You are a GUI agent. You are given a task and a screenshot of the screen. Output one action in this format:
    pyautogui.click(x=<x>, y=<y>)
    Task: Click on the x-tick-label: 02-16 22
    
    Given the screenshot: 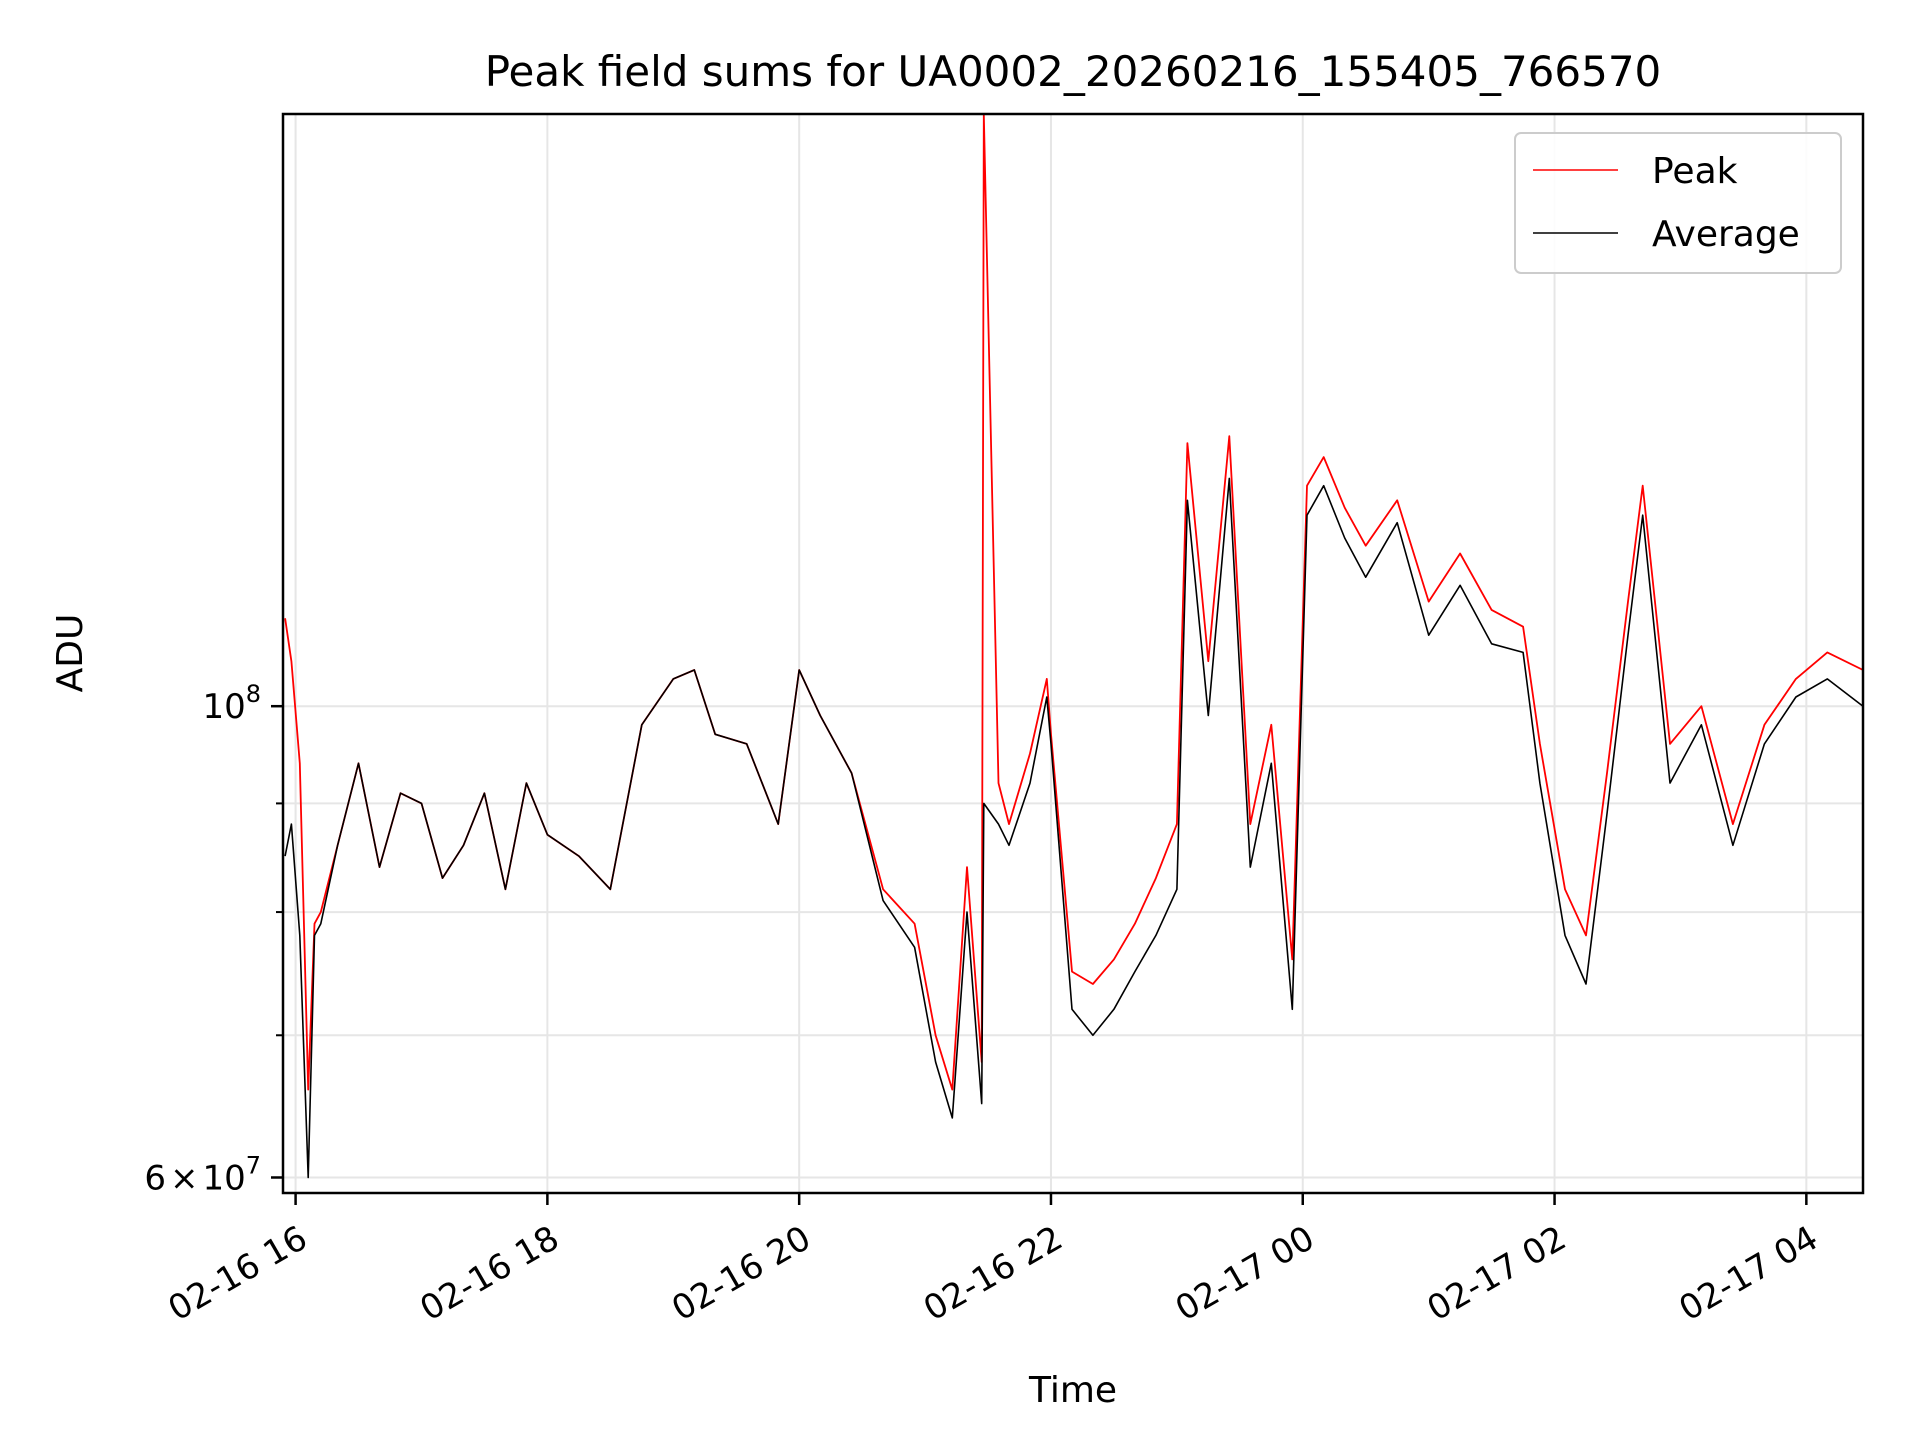 What is the action you would take?
    pyautogui.click(x=993, y=1273)
    